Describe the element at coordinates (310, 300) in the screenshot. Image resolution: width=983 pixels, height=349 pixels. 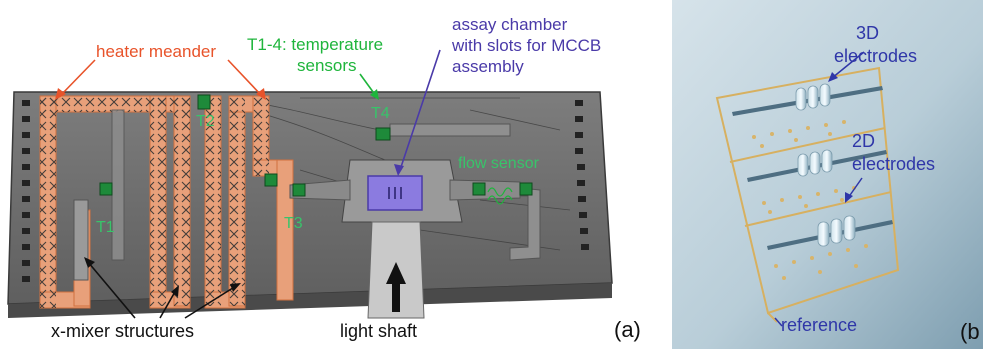
I see `chip-side-face` at that location.